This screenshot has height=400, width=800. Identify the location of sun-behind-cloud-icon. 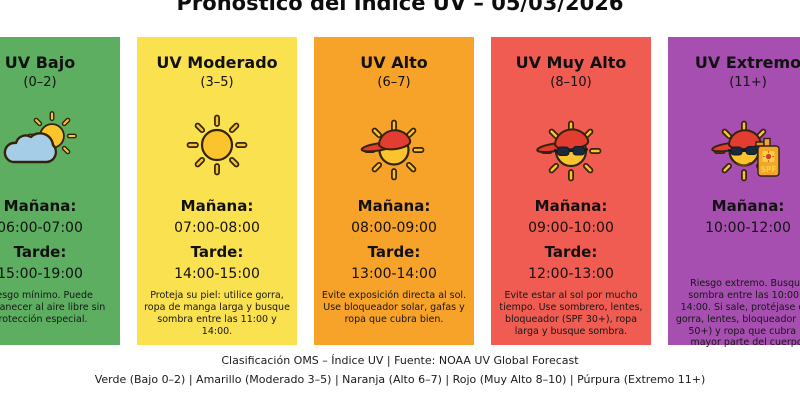
(60, 145).